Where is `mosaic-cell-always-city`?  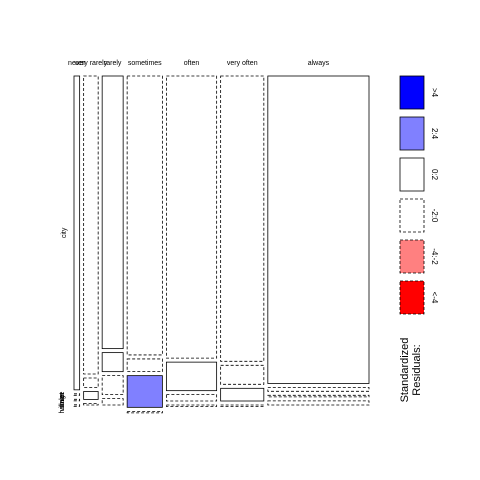 mosaic-cell-always-city is located at coordinates (318, 229).